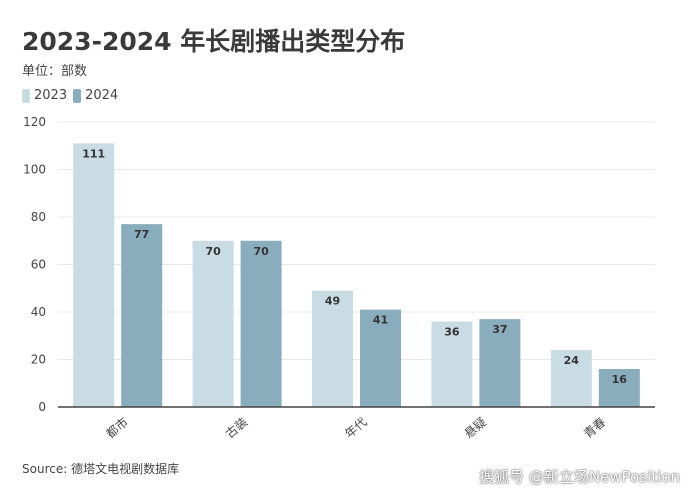  Describe the element at coordinates (380, 320) in the screenshot. I see `data-label: 41` at that location.